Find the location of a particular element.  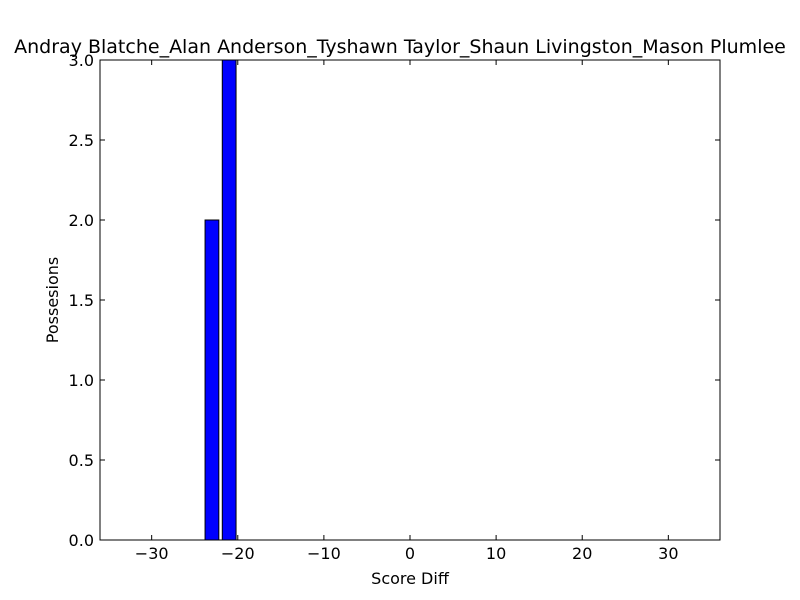

x-tick-label: −20 is located at coordinates (238, 553).